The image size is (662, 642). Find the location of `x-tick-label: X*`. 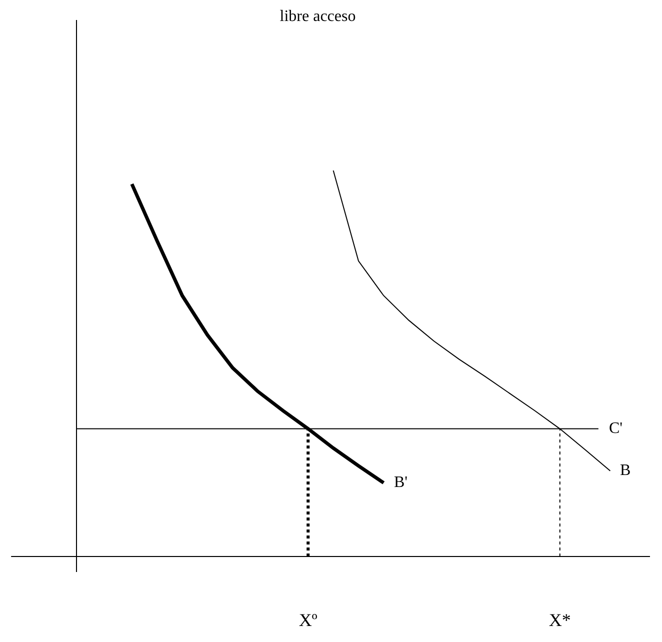

x-tick-label: X* is located at coordinates (559, 620).